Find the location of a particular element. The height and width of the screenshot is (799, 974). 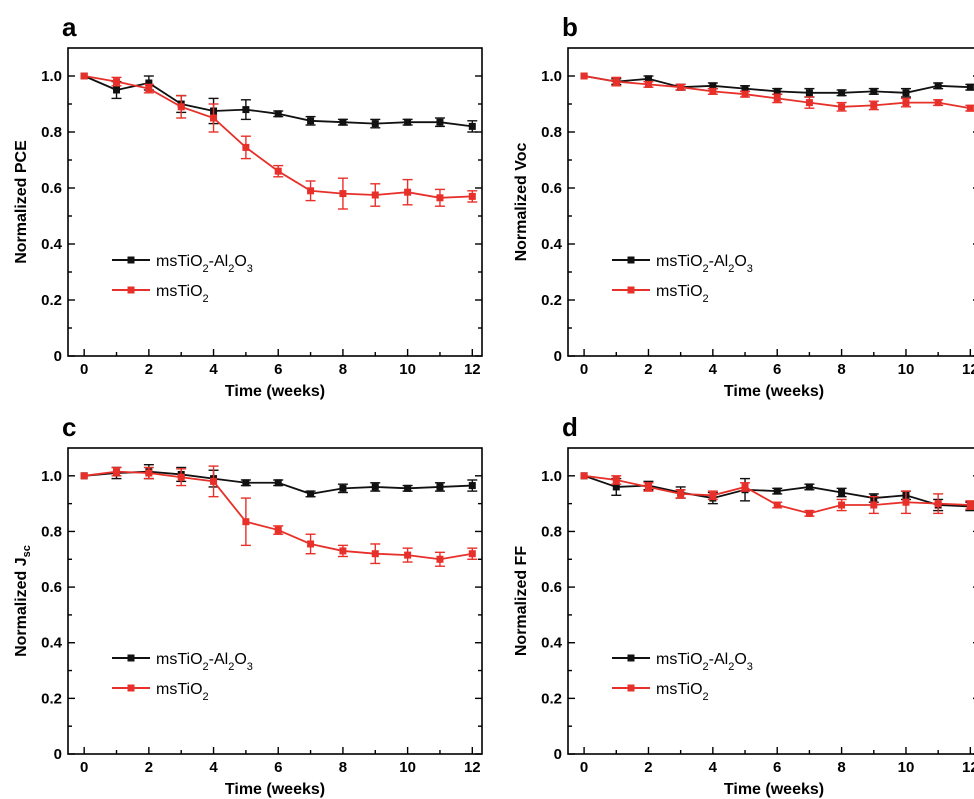

y-axis-label: Normalized Jsc is located at coordinates (23, 601).